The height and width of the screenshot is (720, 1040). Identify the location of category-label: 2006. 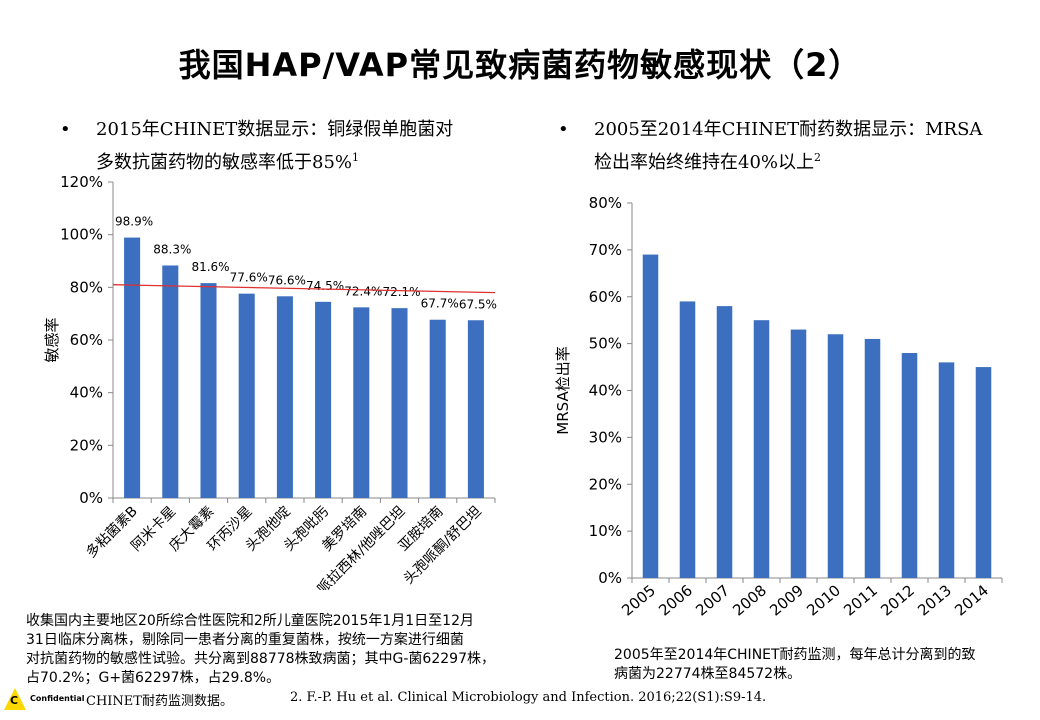
(675, 600).